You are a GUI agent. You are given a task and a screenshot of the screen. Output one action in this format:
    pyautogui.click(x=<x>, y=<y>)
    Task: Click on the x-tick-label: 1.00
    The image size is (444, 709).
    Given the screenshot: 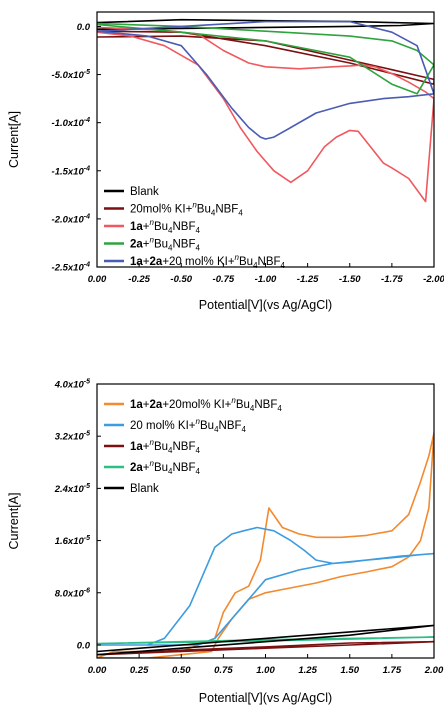 What is the action you would take?
    pyautogui.click(x=265, y=670)
    